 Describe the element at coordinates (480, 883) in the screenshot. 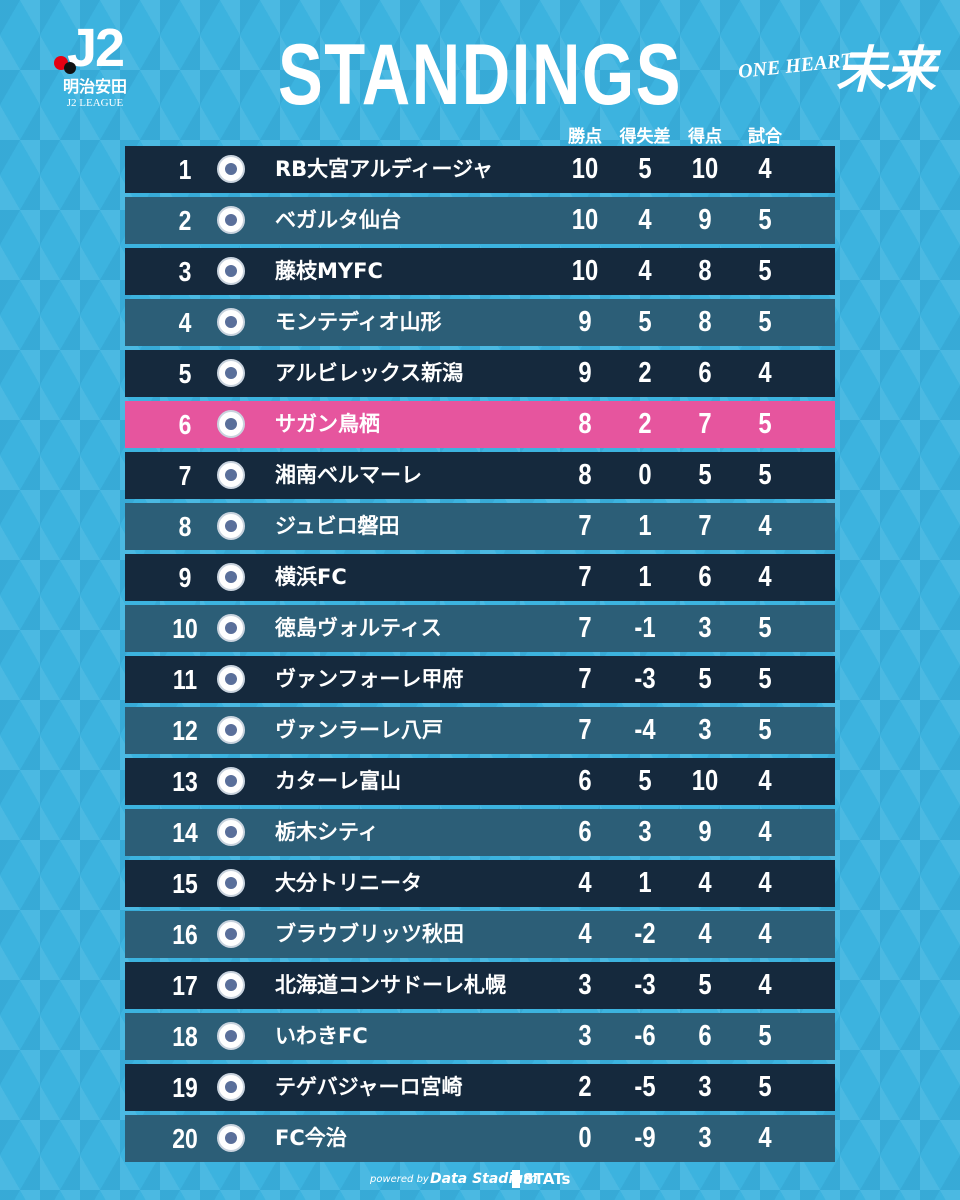

I see `table-row: 15 大分トリニータ 4 1 4 4` at that location.